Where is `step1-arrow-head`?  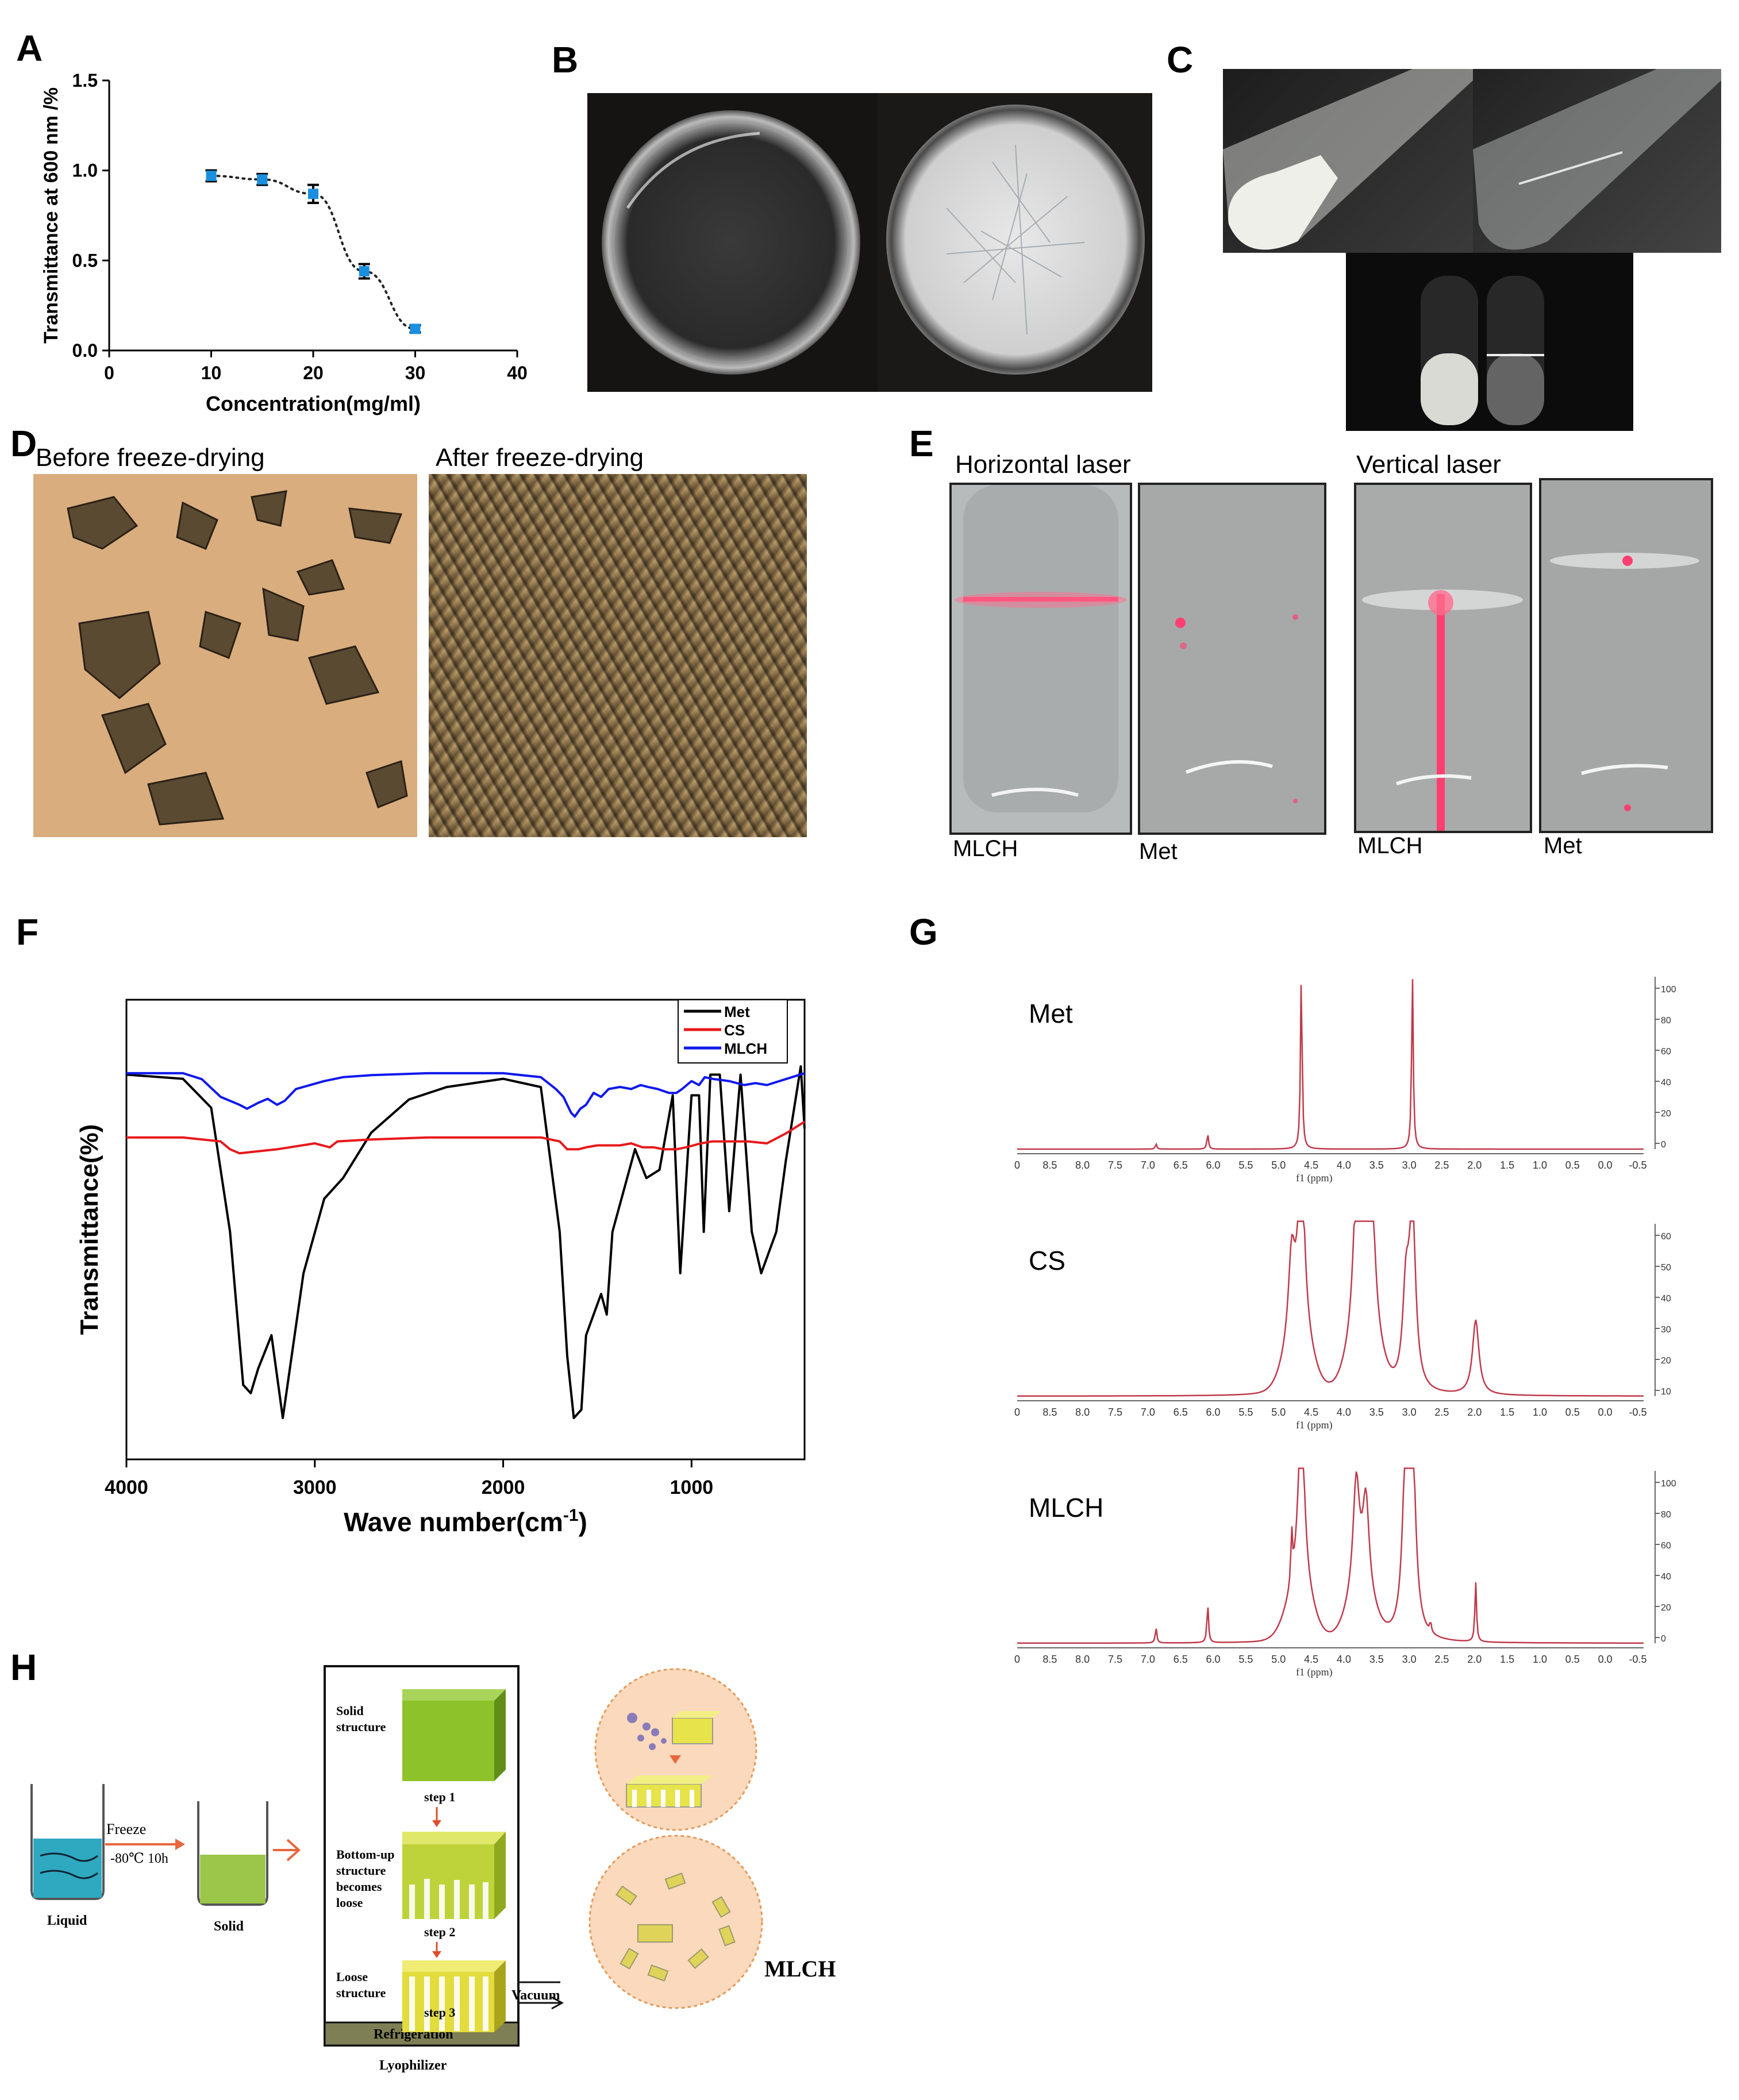
step1-arrow-head is located at coordinates (437, 1823).